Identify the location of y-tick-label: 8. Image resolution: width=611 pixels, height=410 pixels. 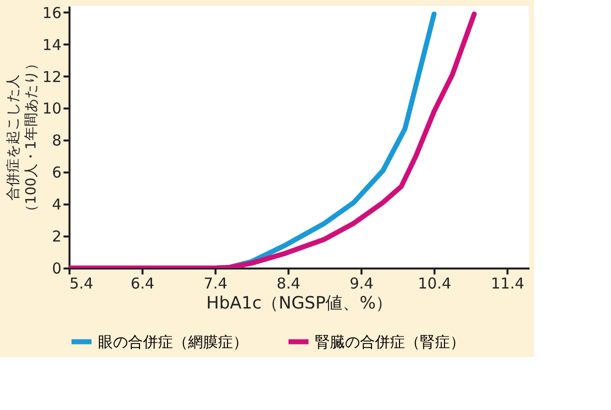
(57, 141).